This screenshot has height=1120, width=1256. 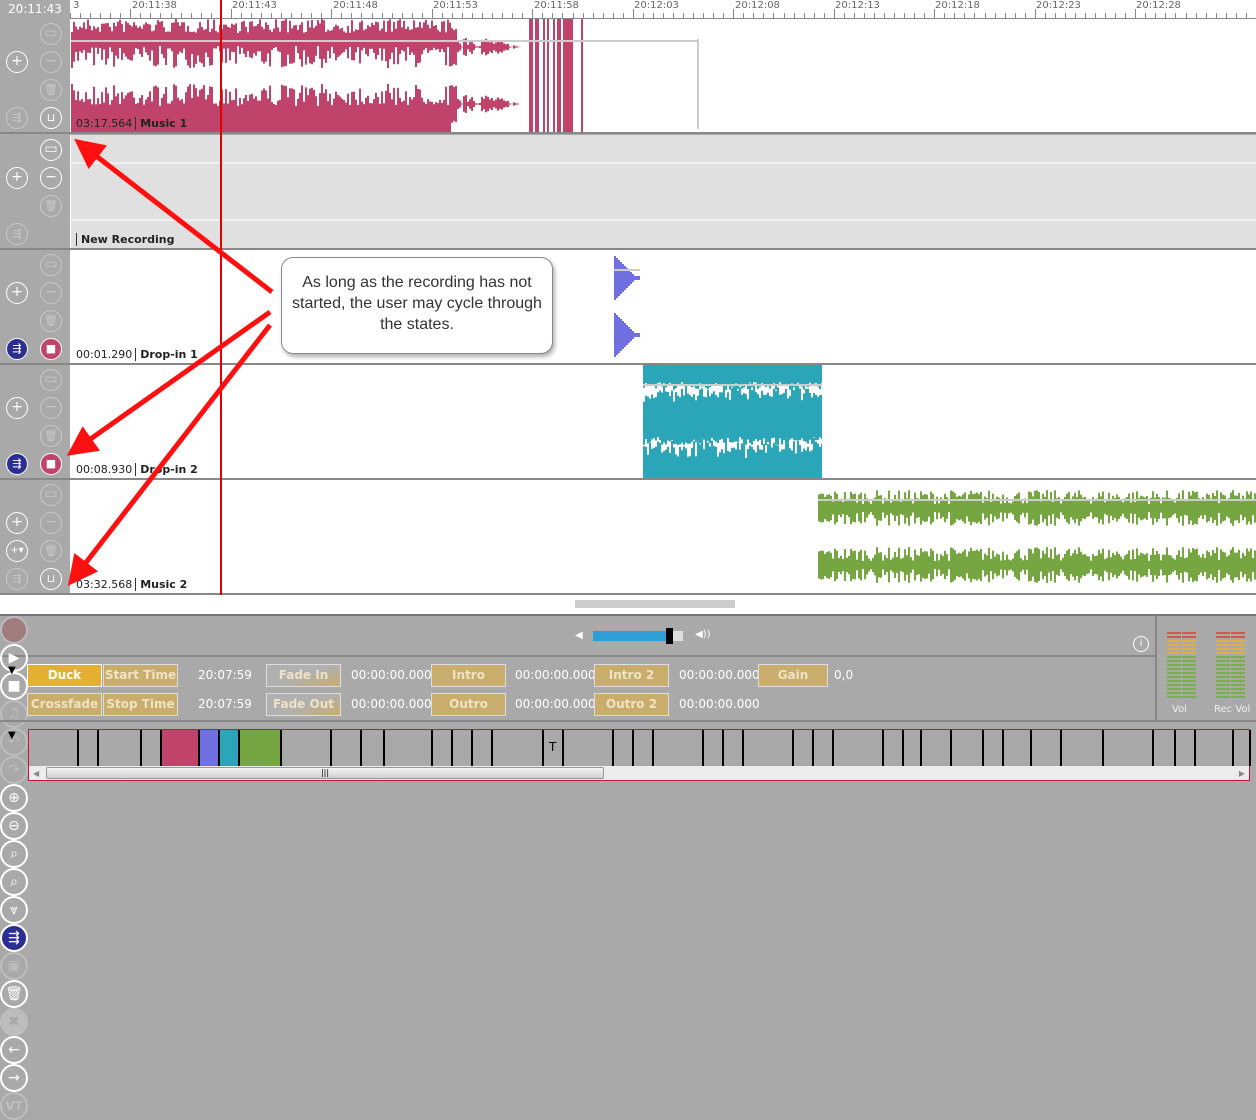 What do you see at coordinates (14, 1022) in the screenshot?
I see `cancel-button: ✖` at bounding box center [14, 1022].